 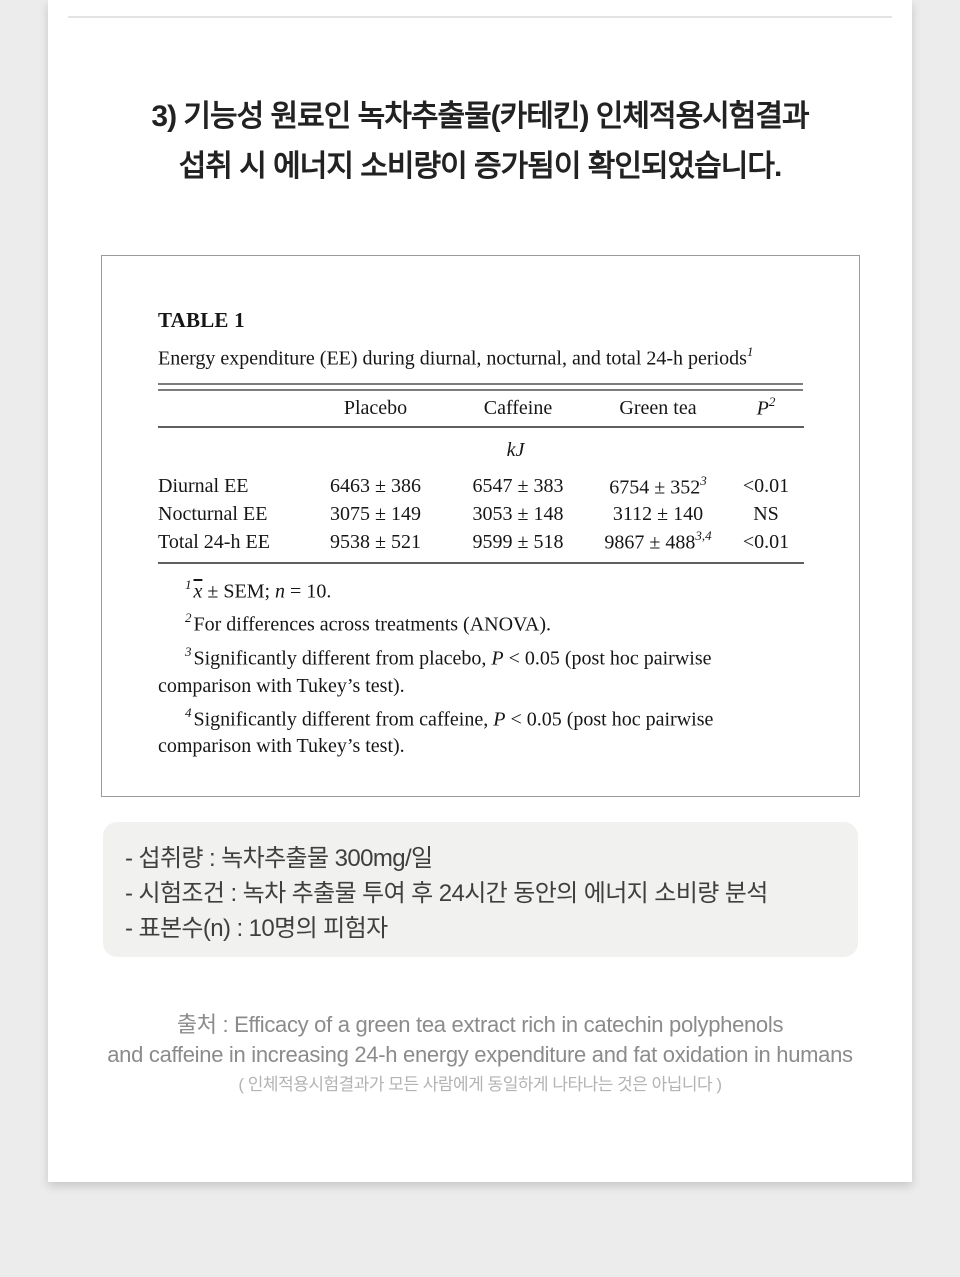 What do you see at coordinates (480, 116) in the screenshot?
I see `page-title-line-1: 3) 기능성 원료인 녹차추출물(카테킨) 인체적용시험결과` at bounding box center [480, 116].